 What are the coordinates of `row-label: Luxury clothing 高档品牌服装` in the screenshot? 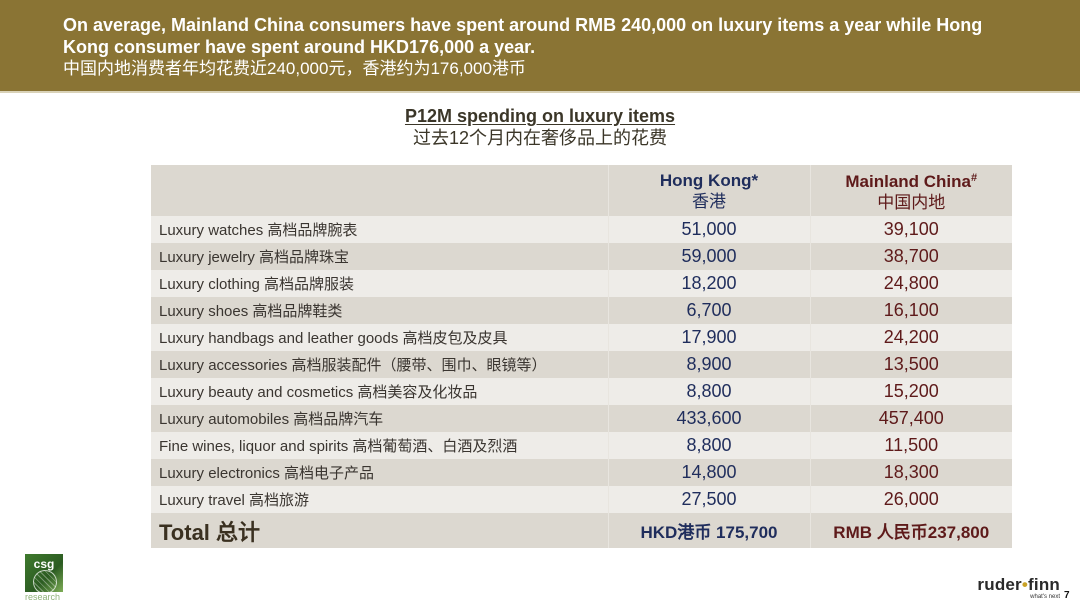 It's located at (257, 284).